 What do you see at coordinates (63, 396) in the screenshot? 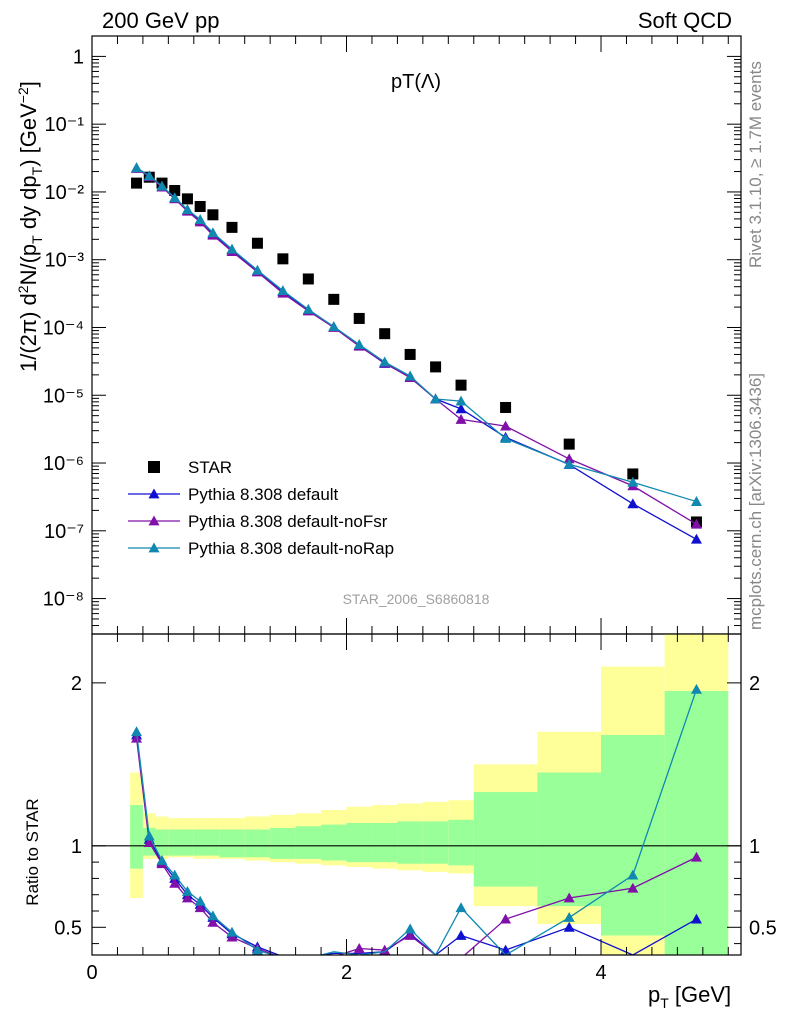
I see `y-tick-label: 10⁻⁵` at bounding box center [63, 396].